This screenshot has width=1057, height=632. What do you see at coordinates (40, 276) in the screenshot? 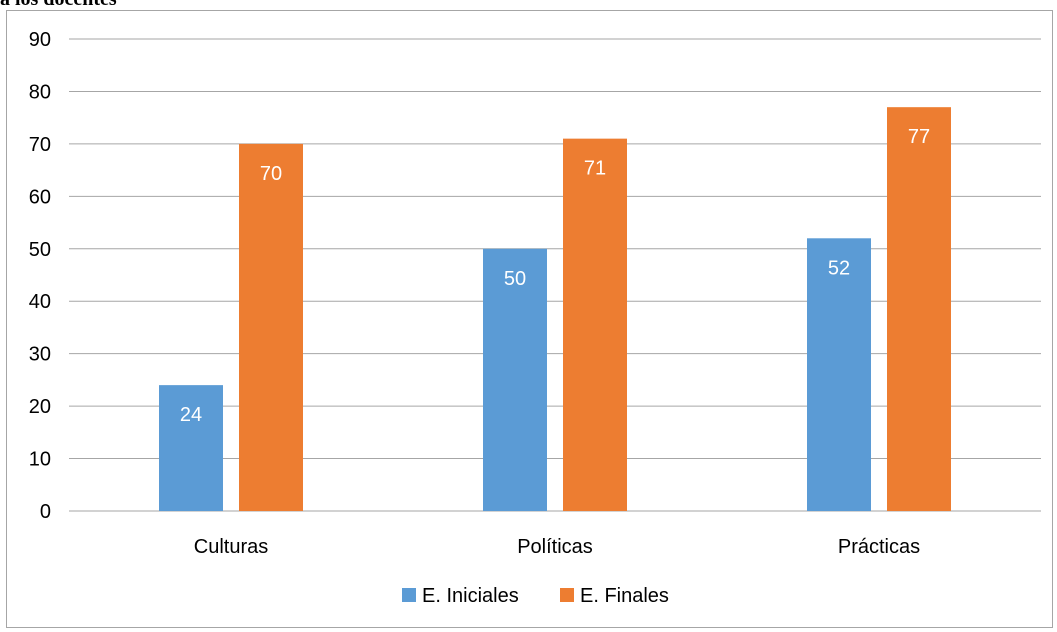
I see `y-axis-ticks: 0 10 20 30 40 50 60 70 80 90` at bounding box center [40, 276].